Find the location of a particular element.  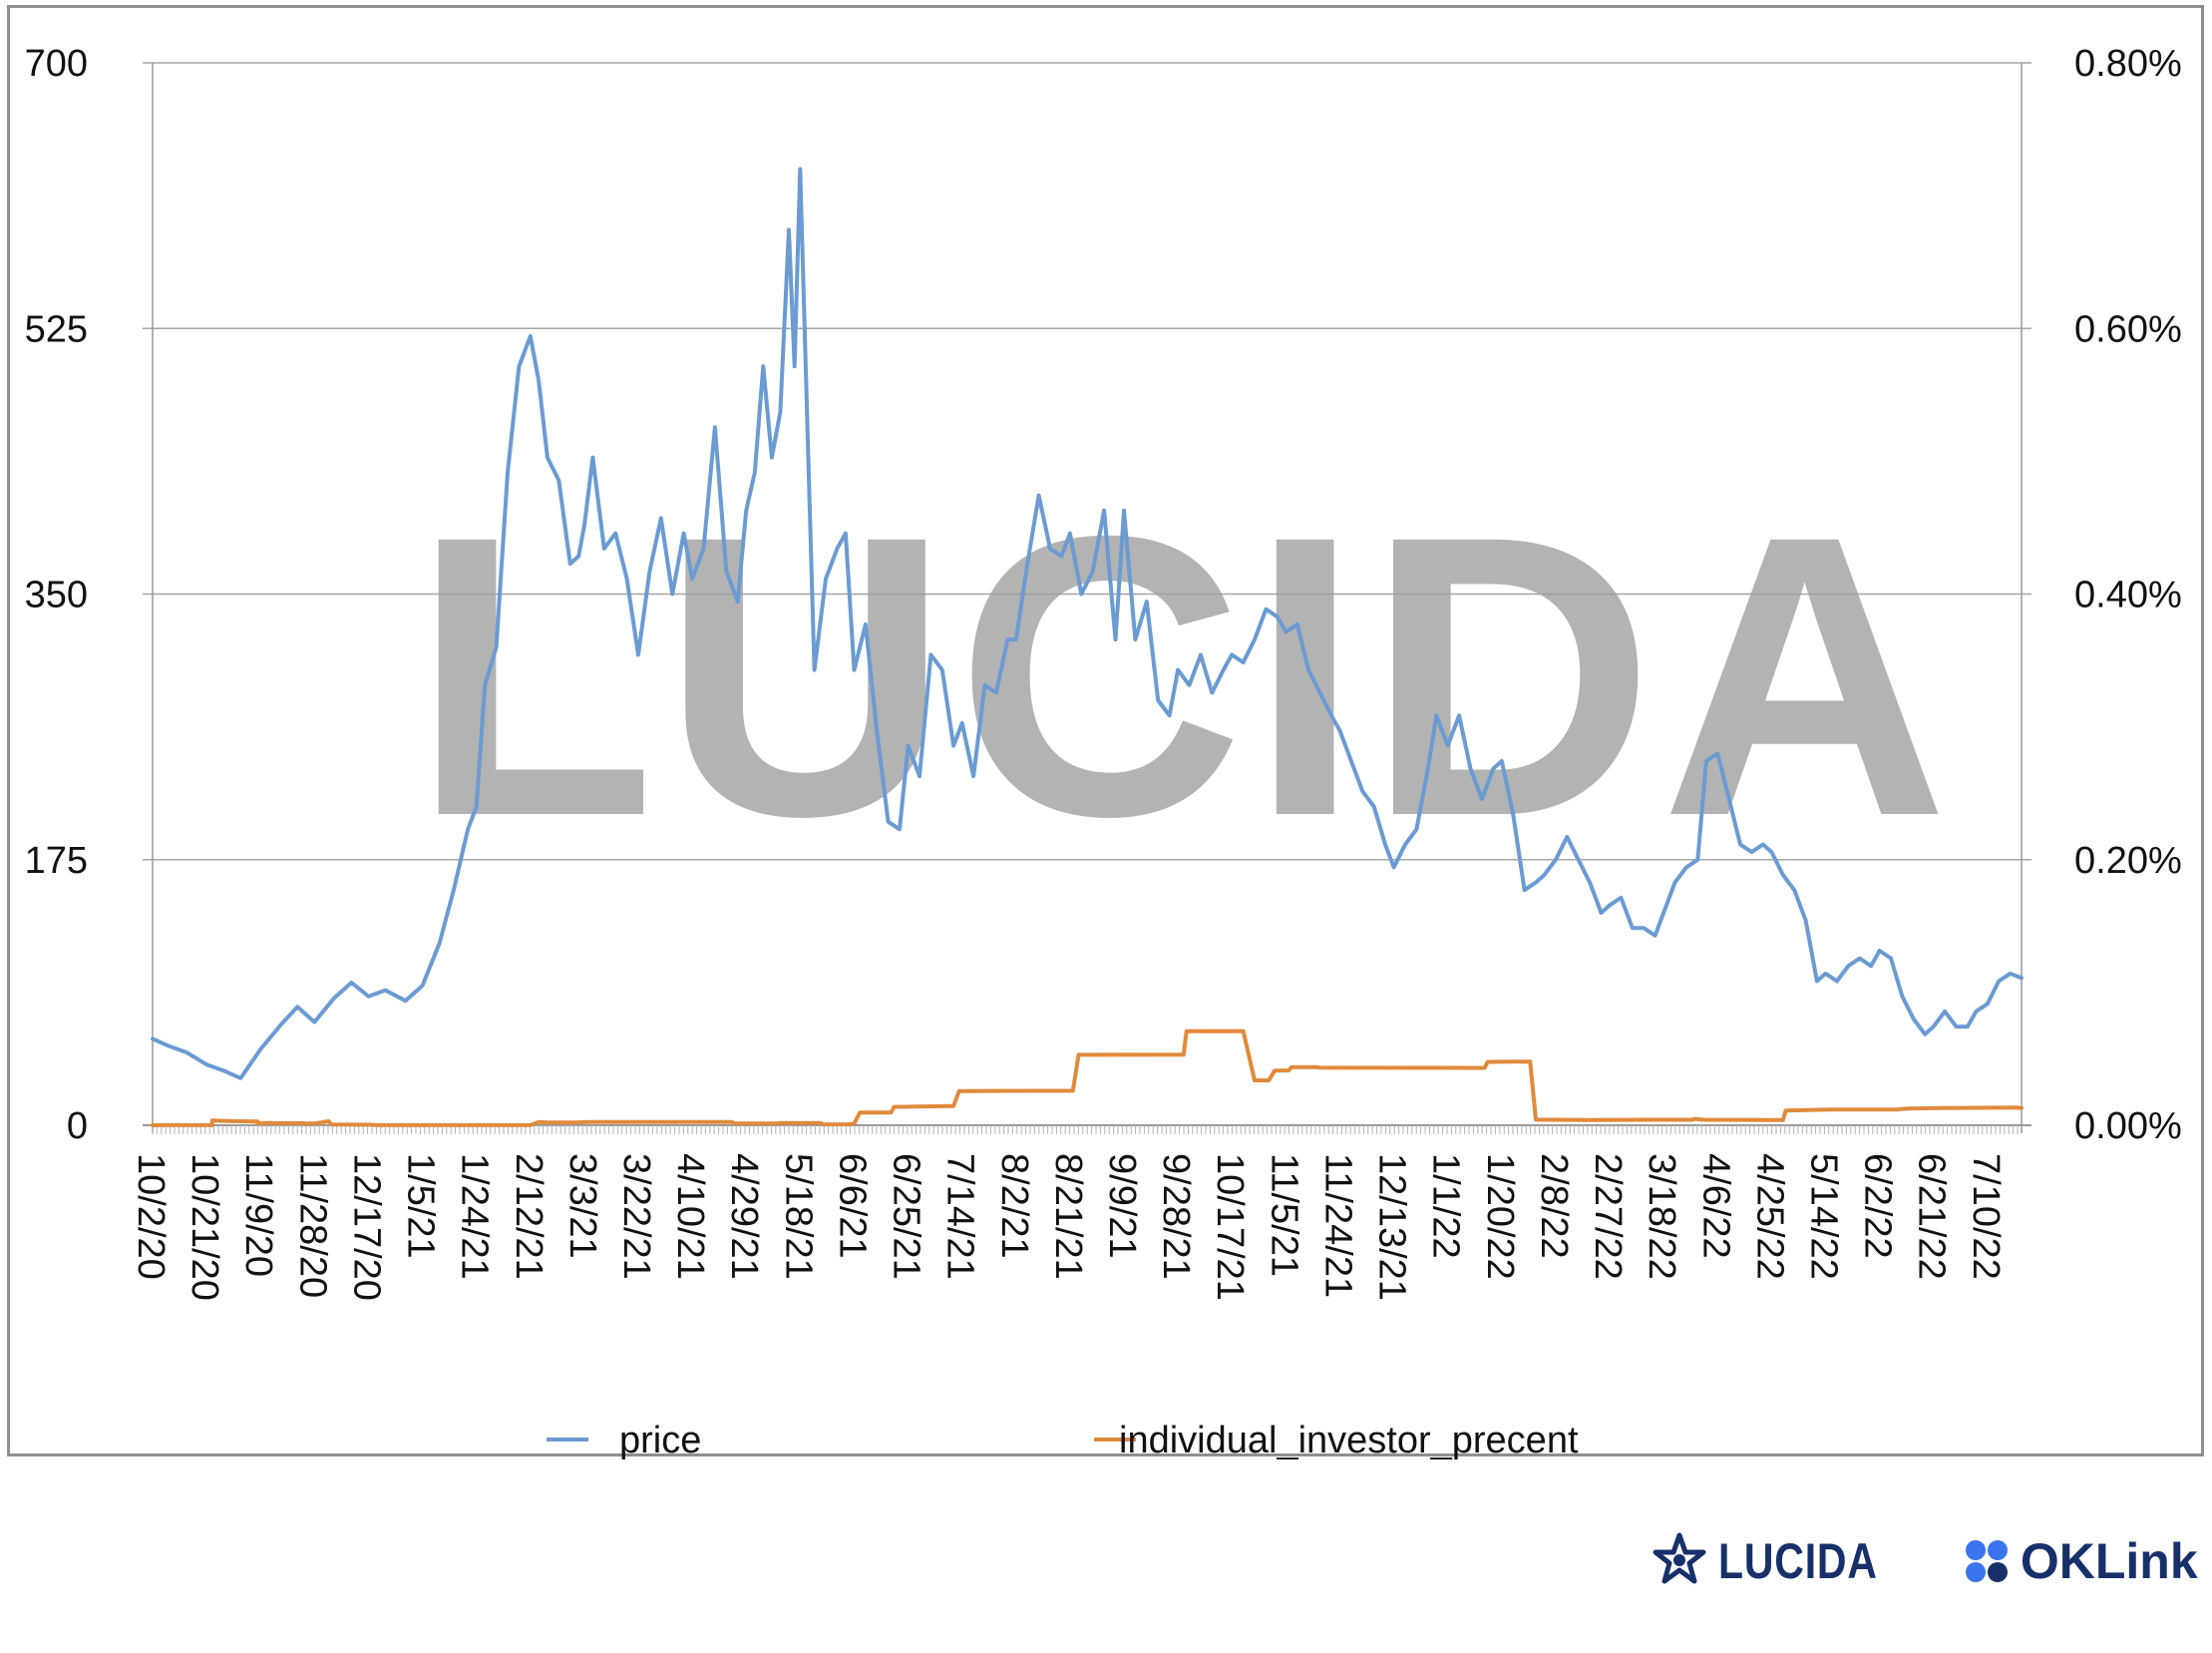

x-tick-label: 7/10/22 is located at coordinates (1986, 1216).